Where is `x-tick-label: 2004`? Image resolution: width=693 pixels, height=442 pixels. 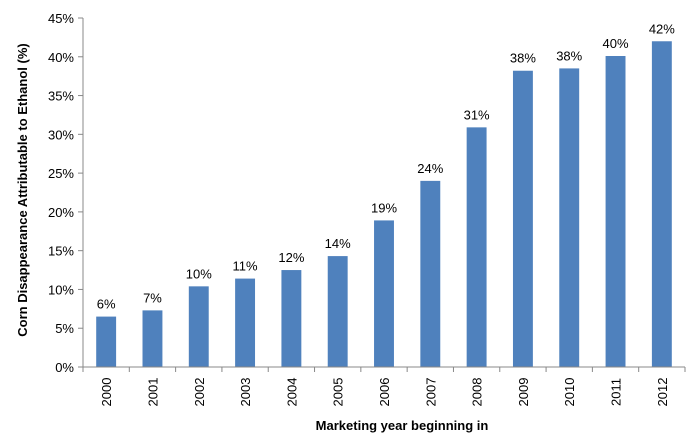
x-tick-label: 2004 is located at coordinates (291, 392).